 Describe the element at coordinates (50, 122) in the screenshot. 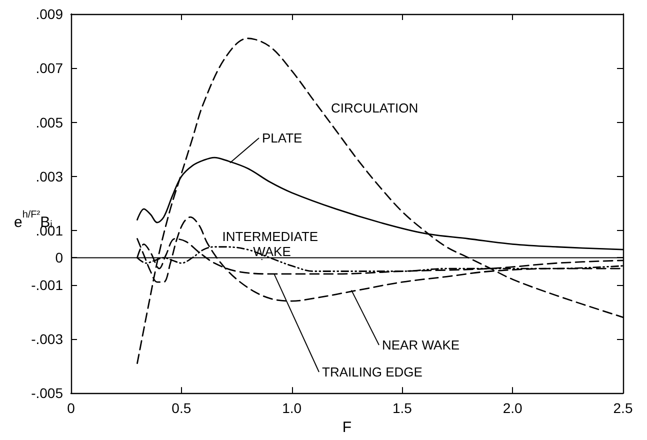

I see `y-tick-label: .005` at that location.